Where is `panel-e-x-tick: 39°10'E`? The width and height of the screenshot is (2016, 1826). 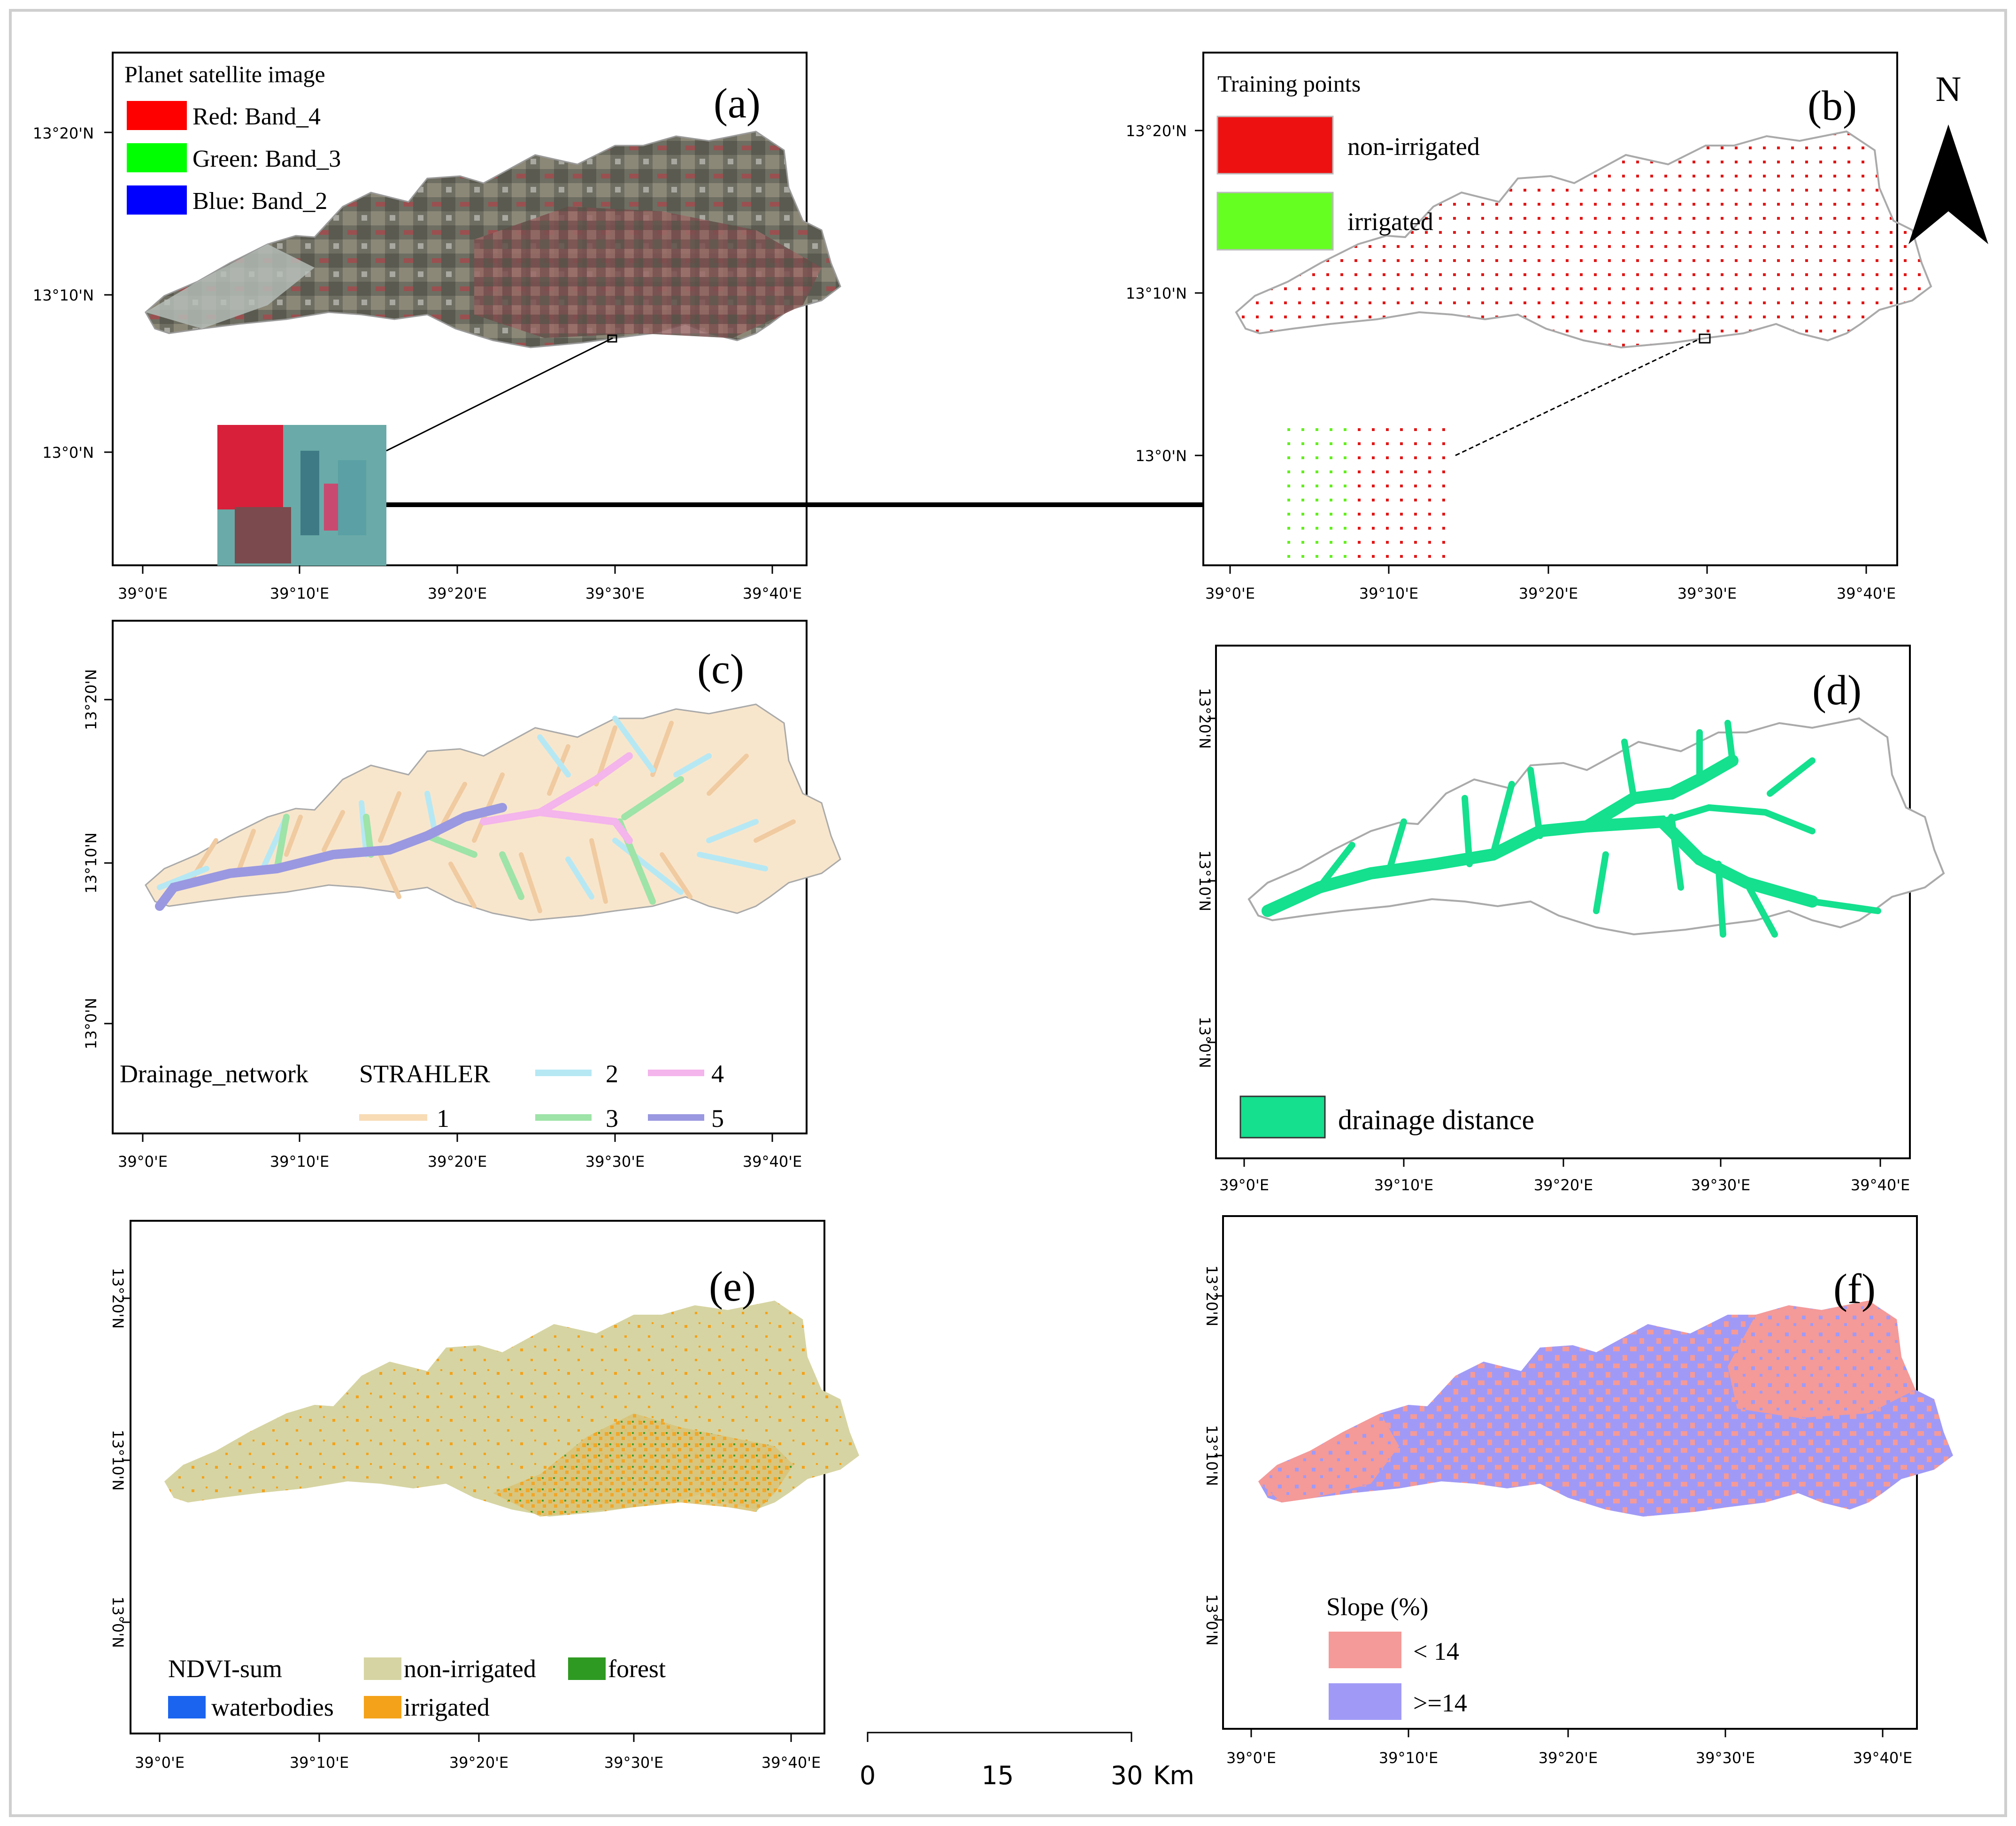 panel-e-x-tick: 39°10'E is located at coordinates (319, 1763).